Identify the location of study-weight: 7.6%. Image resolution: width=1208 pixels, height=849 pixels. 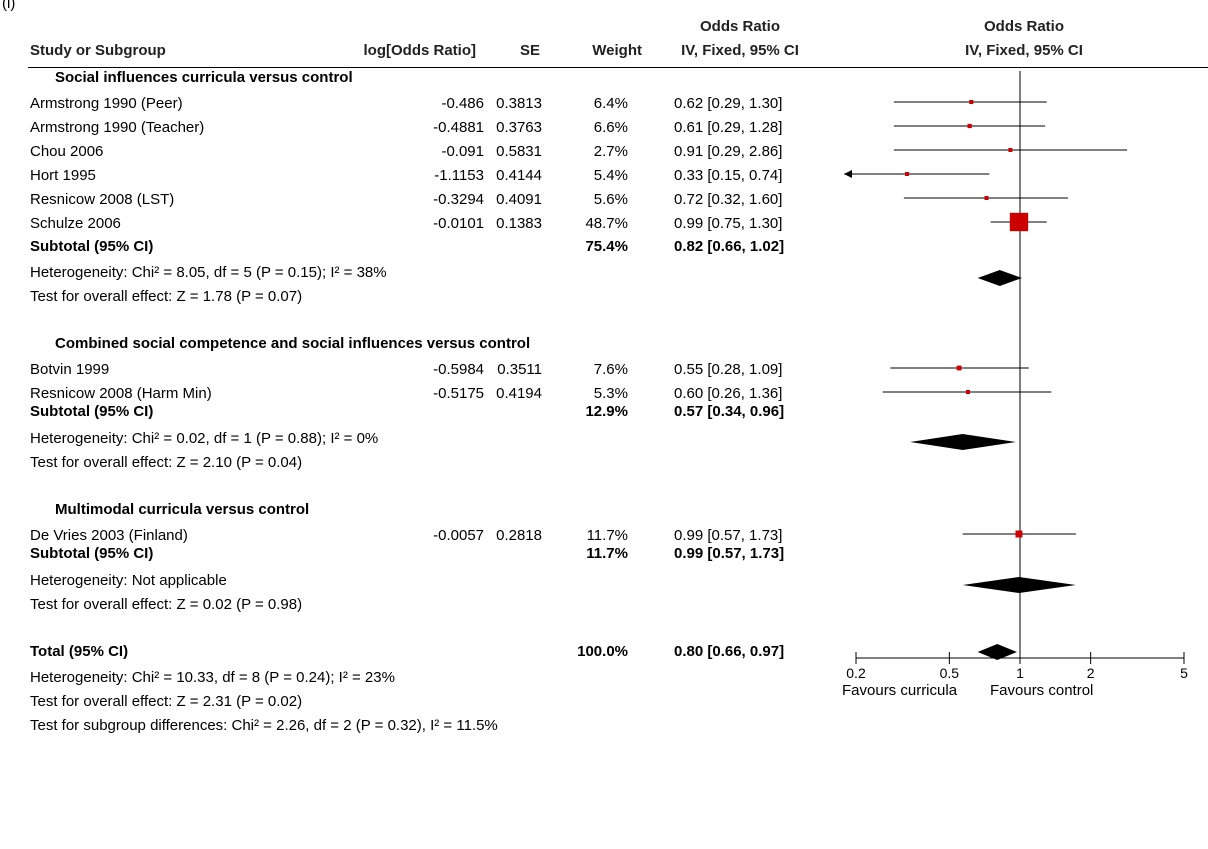
(610, 369).